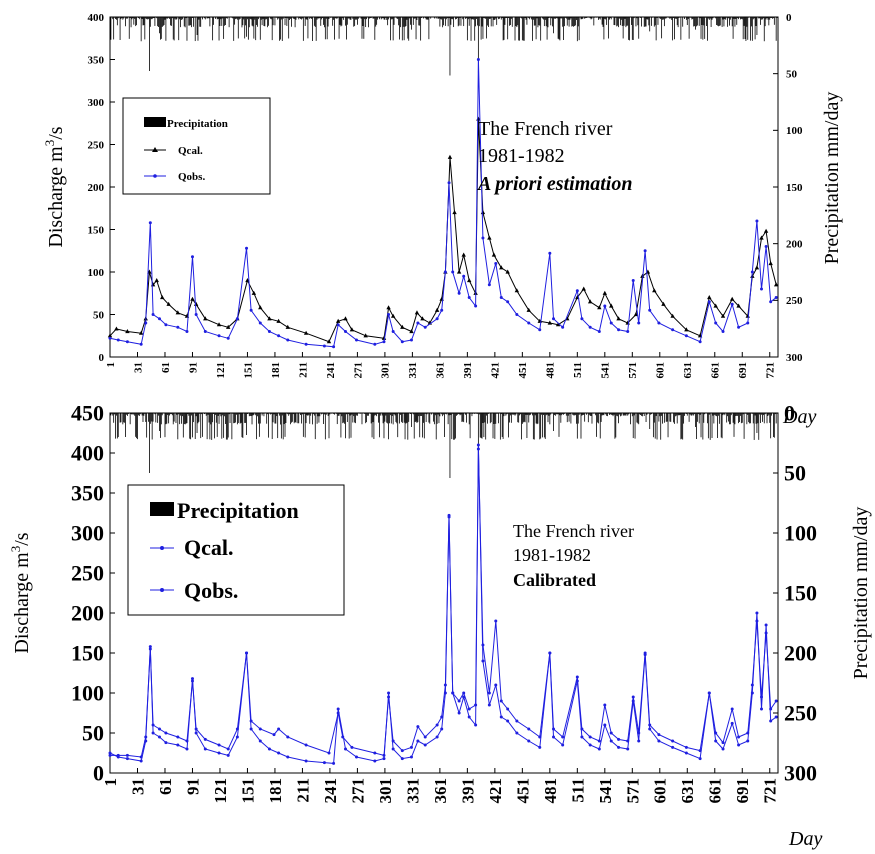 This screenshot has width=875, height=854. Describe the element at coordinates (794, 301) in the screenshot. I see `top-y2-tick-label: 250` at that location.